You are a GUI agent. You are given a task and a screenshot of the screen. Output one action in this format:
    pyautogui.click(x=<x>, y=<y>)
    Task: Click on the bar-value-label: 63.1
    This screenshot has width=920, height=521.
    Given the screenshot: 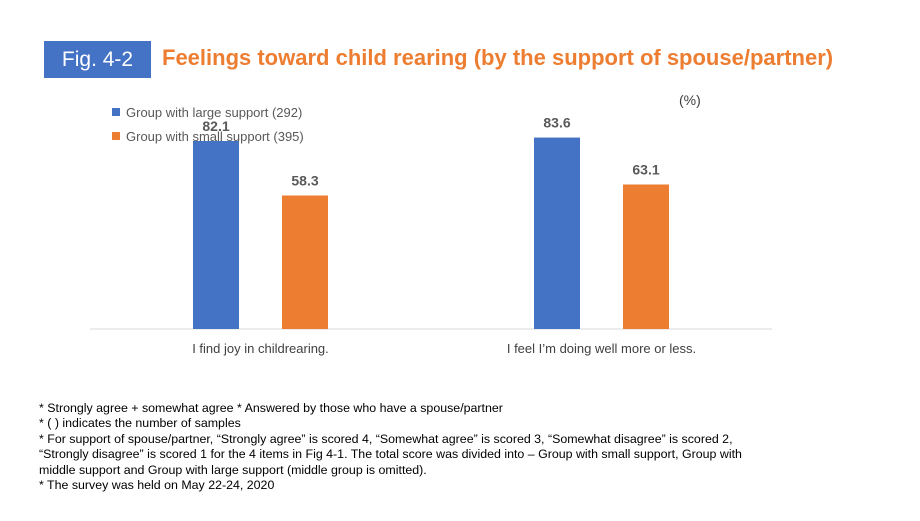 What is the action you would take?
    pyautogui.click(x=645, y=170)
    